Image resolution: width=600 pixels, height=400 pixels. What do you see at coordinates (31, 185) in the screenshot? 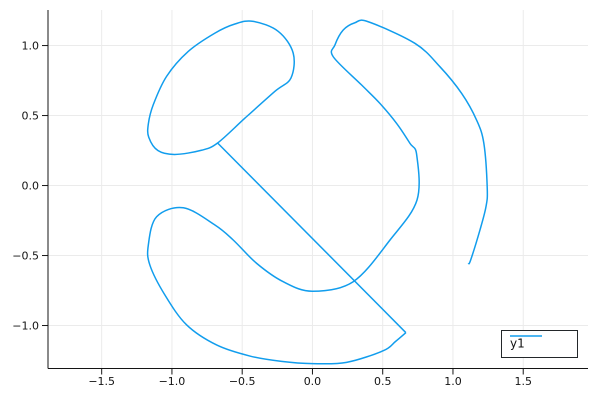
I see `y-tick-label: 0.0` at bounding box center [31, 185].